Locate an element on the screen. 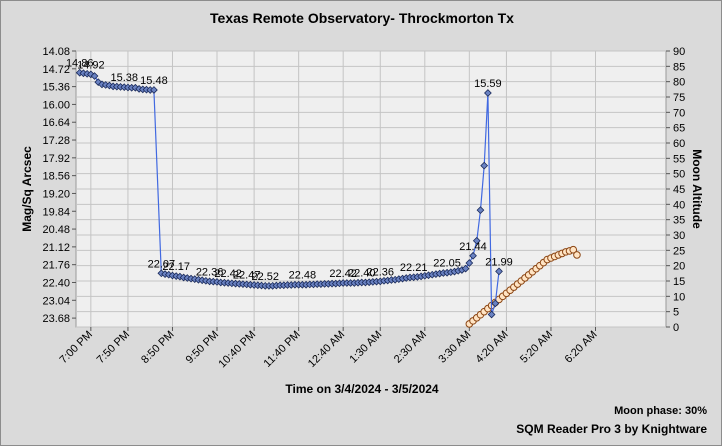 The height and width of the screenshot is (447, 722). y-right-tick-label: 70 is located at coordinates (679, 113).